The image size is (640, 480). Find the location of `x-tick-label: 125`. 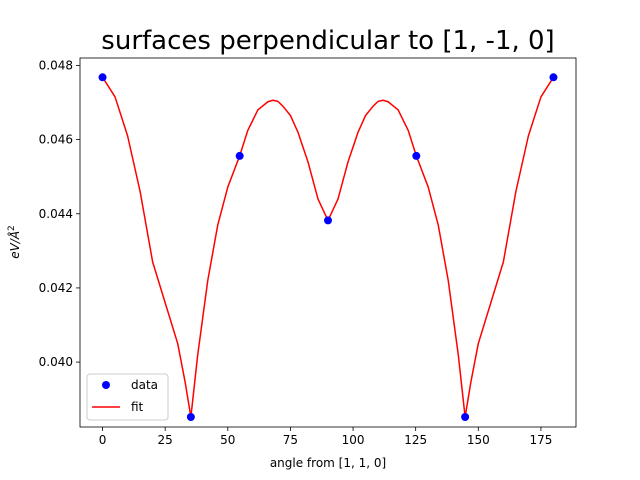

x-tick-label: 125 is located at coordinates (415, 440).